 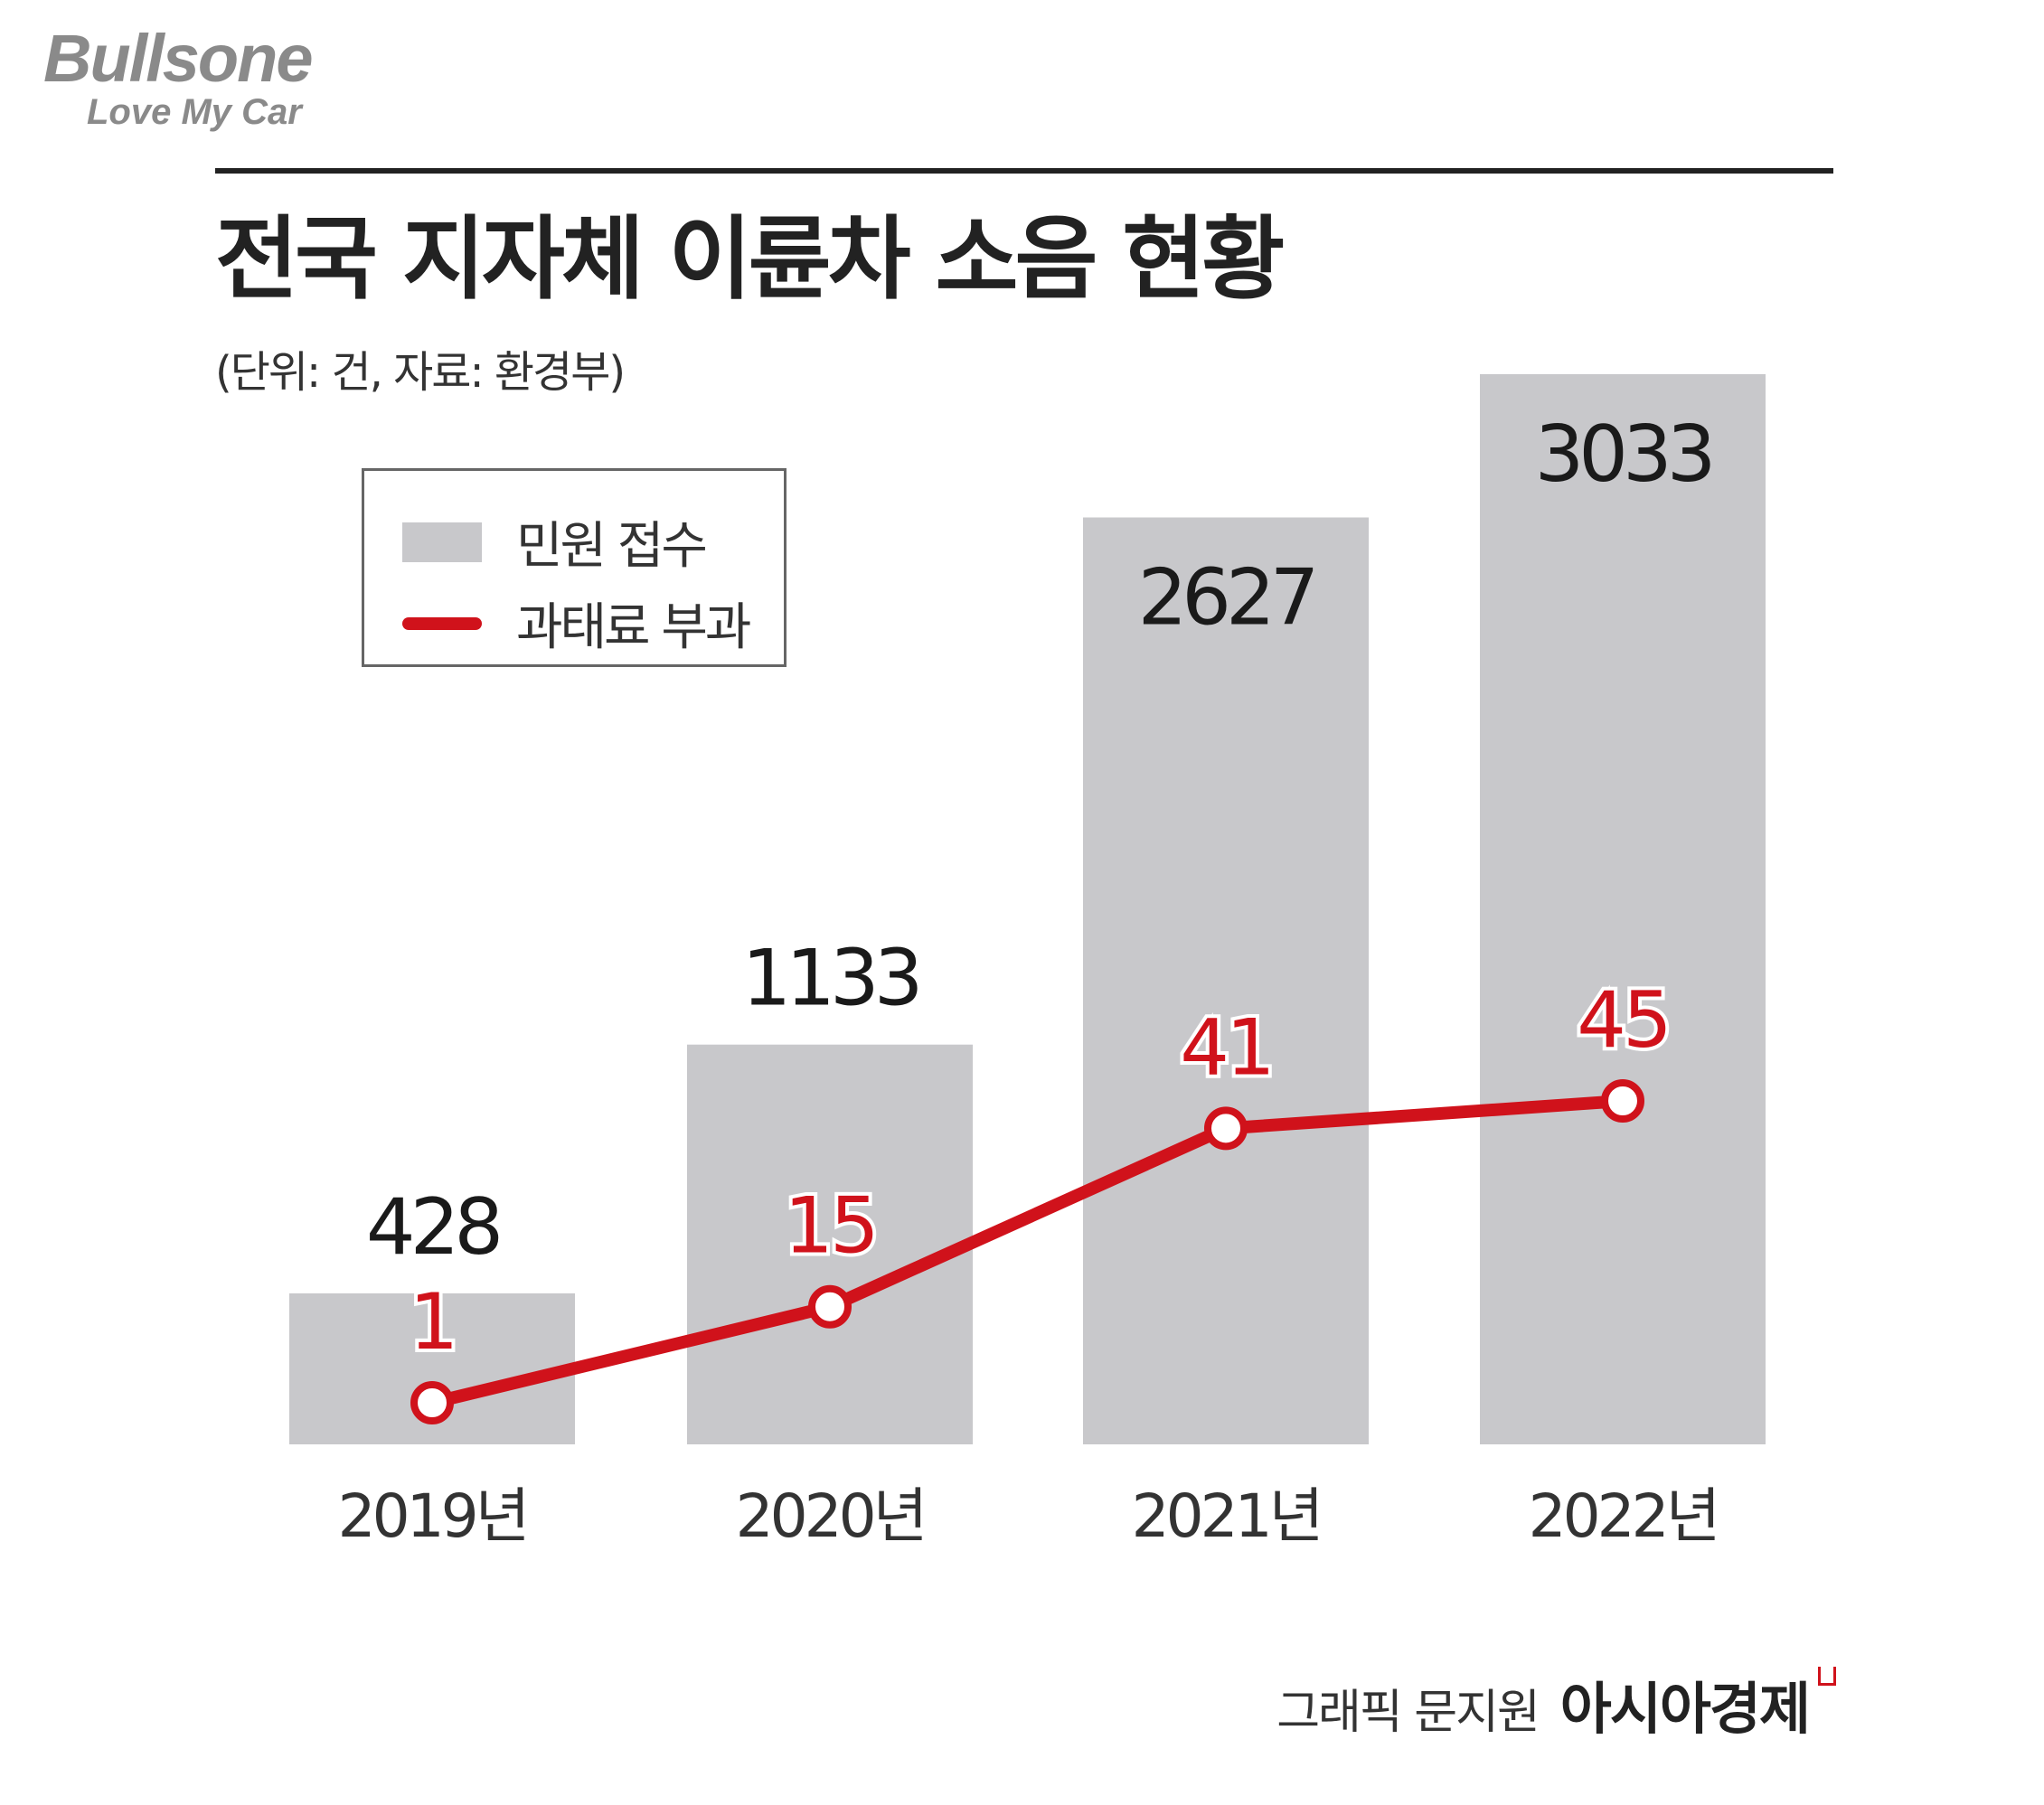 I want to click on chart-legend: 민원 접수 과태료 부과, so click(x=574, y=567).